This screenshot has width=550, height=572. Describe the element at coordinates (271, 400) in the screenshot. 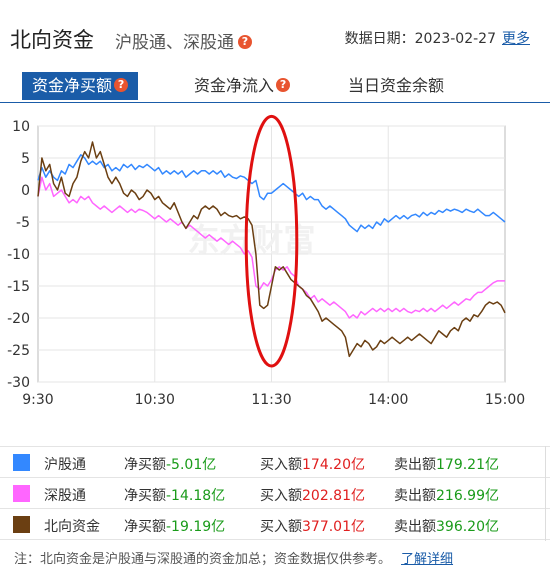

I see `x-tick-label: 11:30` at that location.